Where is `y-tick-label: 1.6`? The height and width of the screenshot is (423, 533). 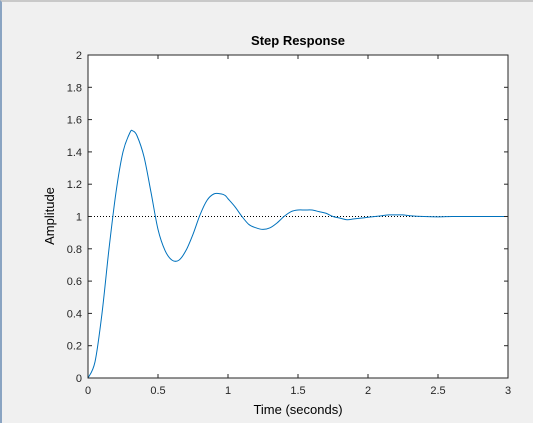 y-tick-label: 1.6 is located at coordinates (74, 121).